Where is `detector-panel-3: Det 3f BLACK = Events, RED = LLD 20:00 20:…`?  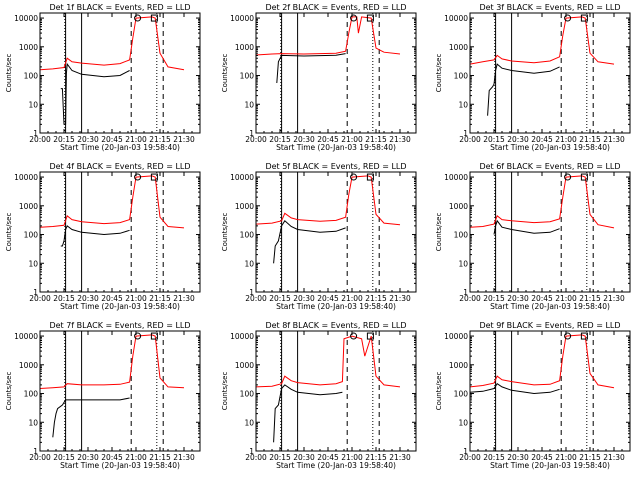
detector-panel-3: Det 3f BLACK = Events, RED = LLD 20:00 20:… is located at coordinates (533, 77).